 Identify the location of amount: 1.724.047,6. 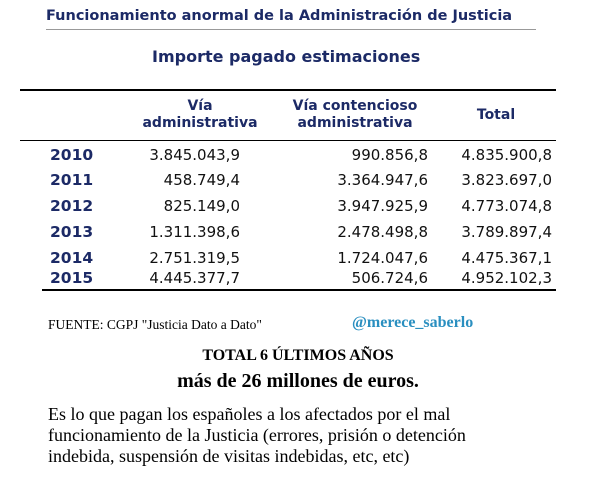
(382, 258).